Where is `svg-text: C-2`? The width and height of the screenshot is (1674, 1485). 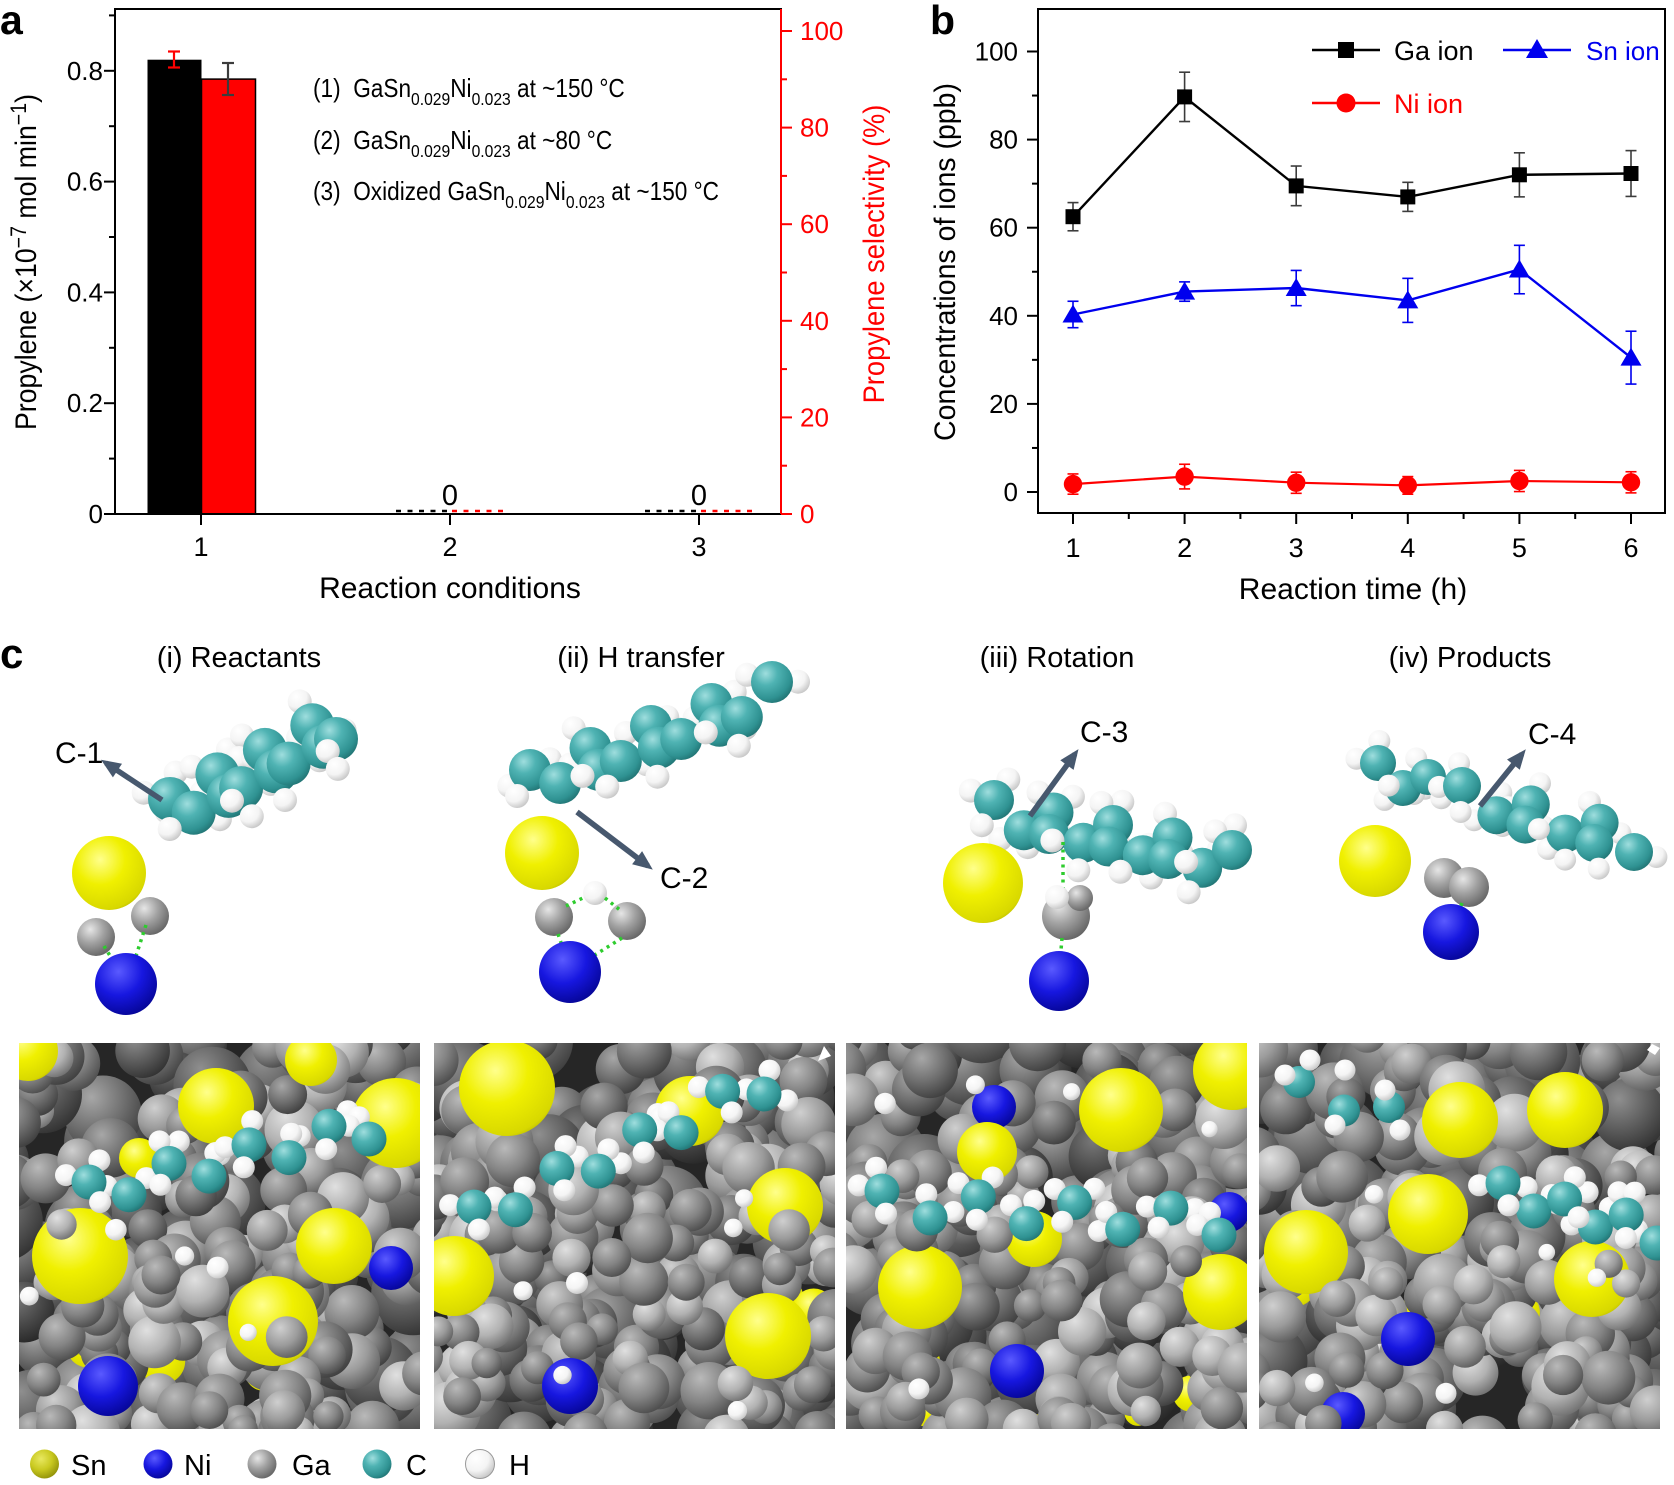 svg-text: C-2 is located at coordinates (684, 878).